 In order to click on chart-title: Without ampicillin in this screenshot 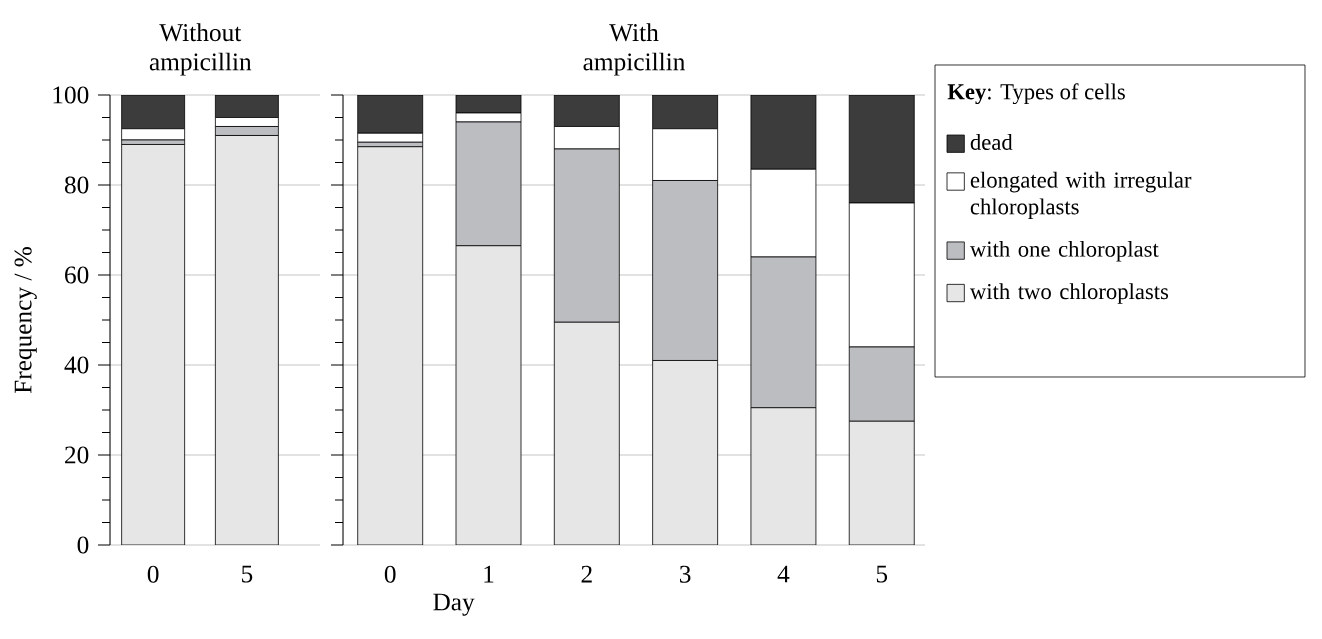, I will do `click(200, 49)`.